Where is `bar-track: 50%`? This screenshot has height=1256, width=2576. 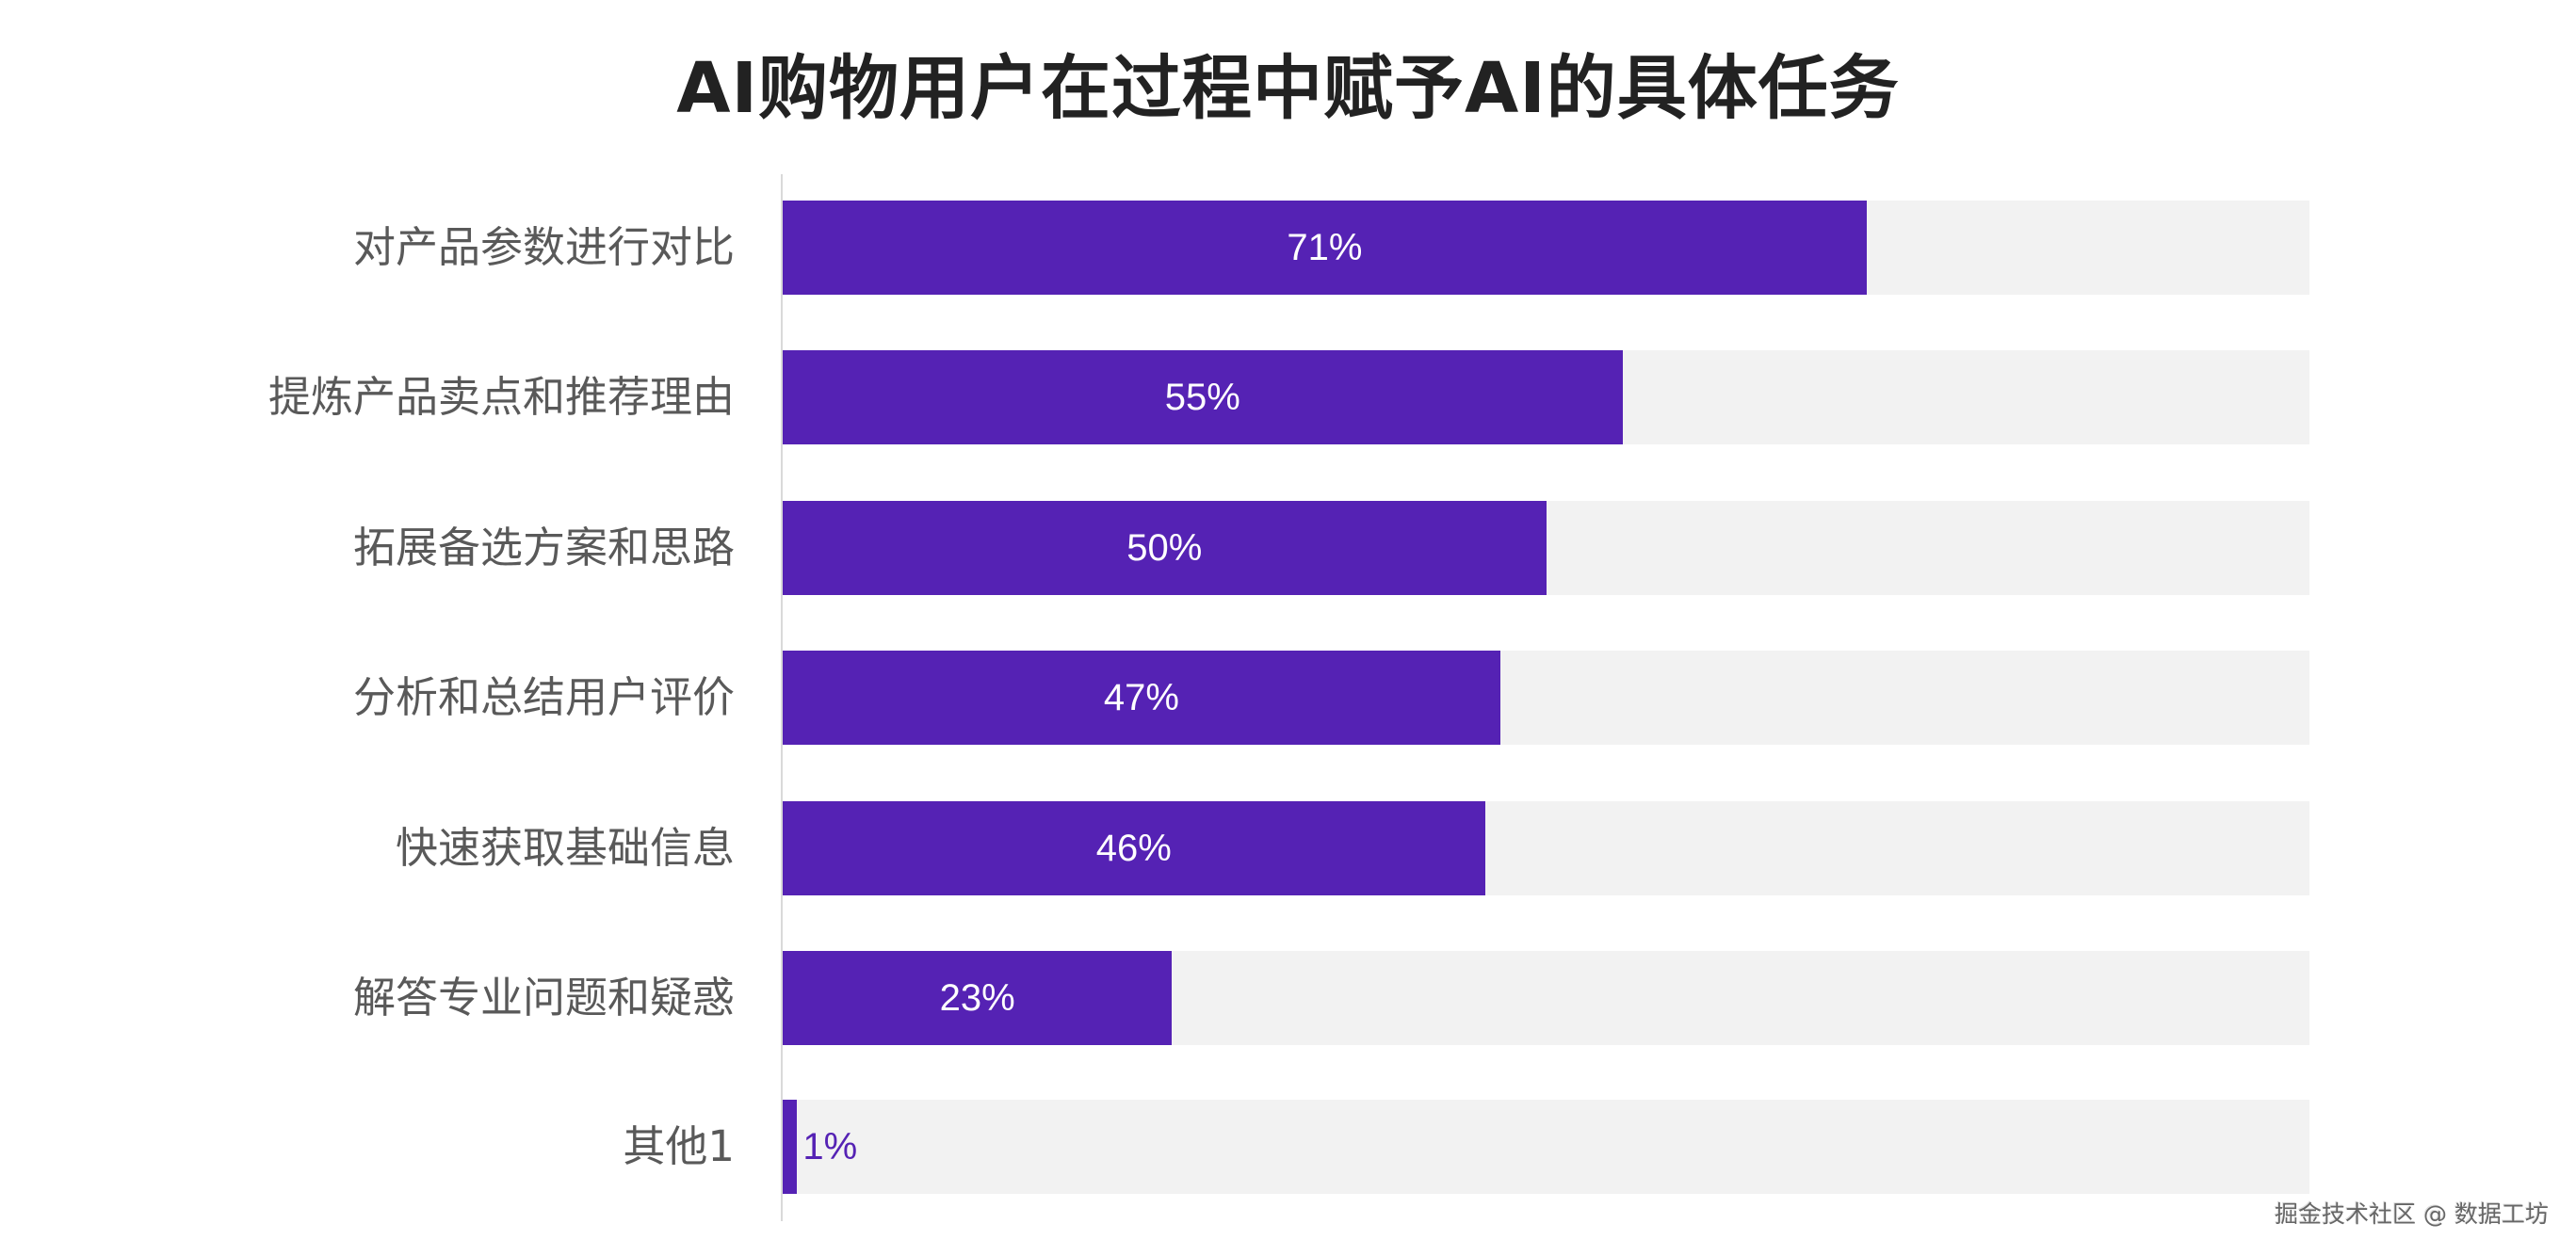 bar-track: 50% is located at coordinates (1546, 548).